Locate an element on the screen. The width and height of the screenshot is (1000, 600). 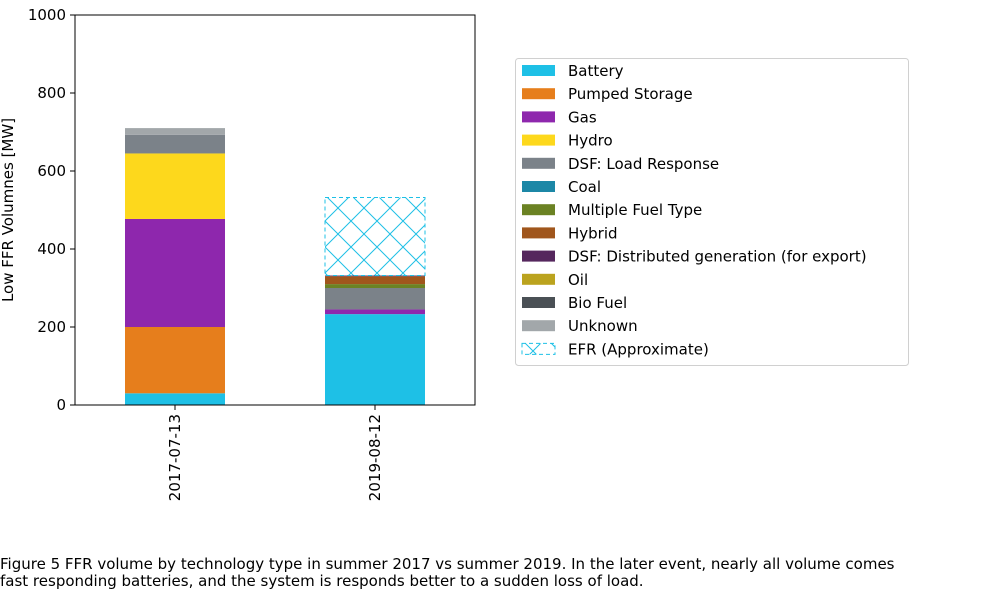
y-tick-label: 400 is located at coordinates (51, 249).